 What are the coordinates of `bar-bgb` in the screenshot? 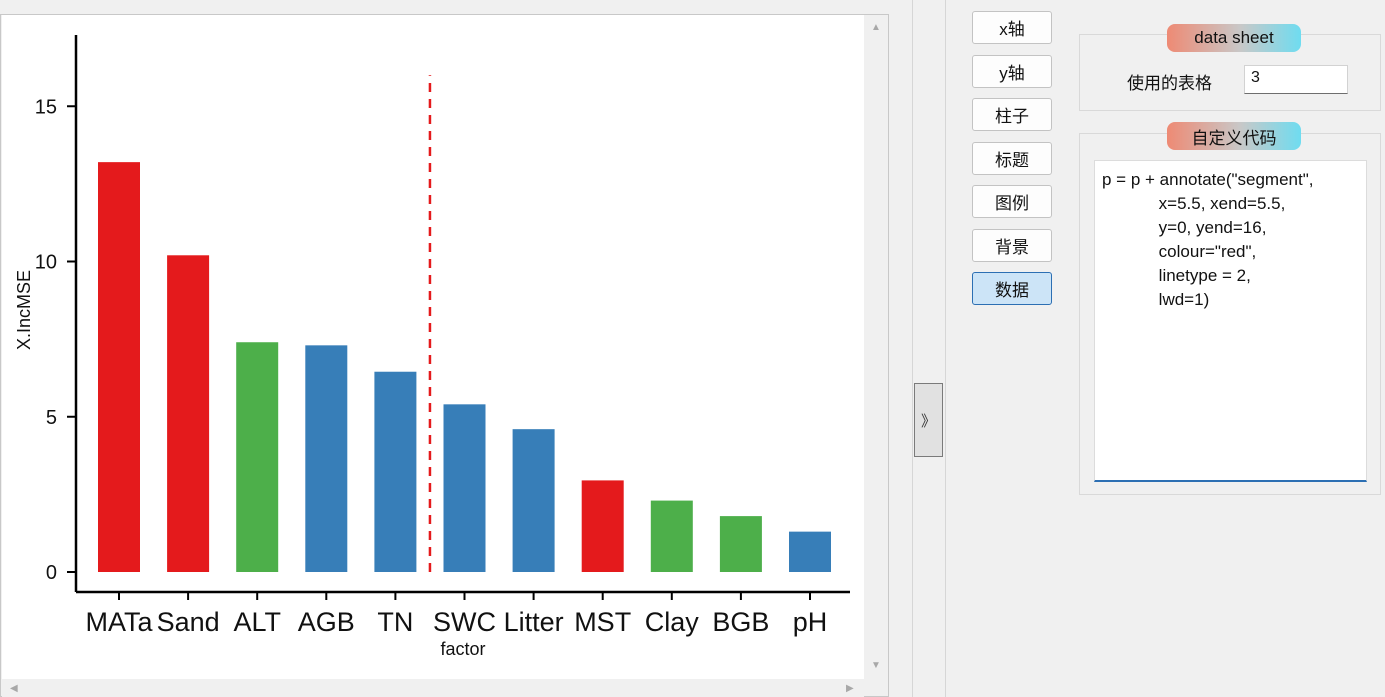 It's located at (740, 544).